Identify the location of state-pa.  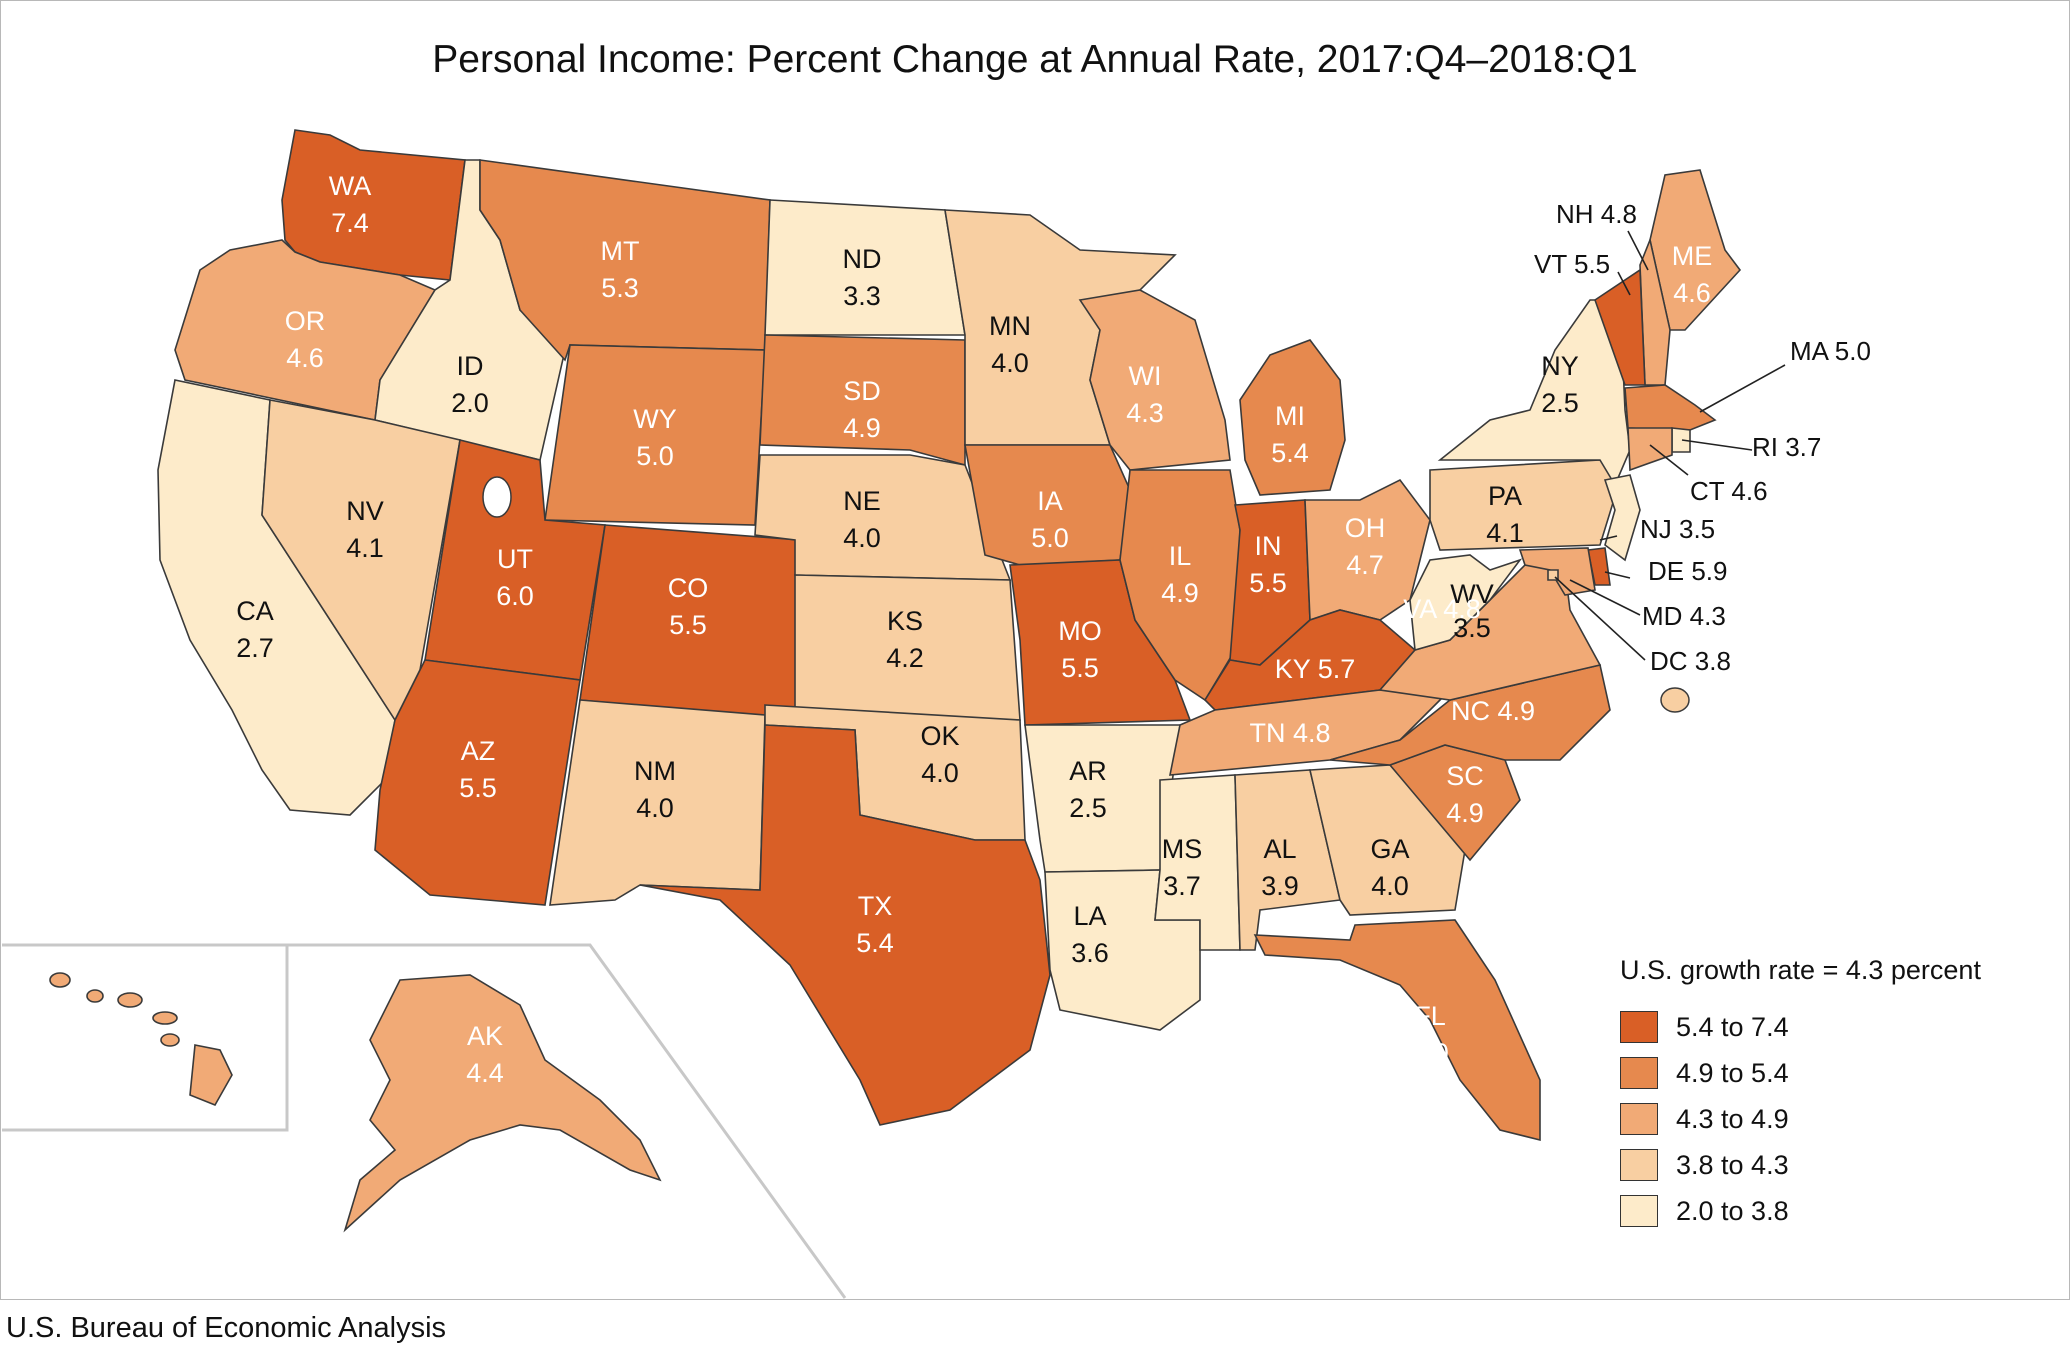
(1525, 505).